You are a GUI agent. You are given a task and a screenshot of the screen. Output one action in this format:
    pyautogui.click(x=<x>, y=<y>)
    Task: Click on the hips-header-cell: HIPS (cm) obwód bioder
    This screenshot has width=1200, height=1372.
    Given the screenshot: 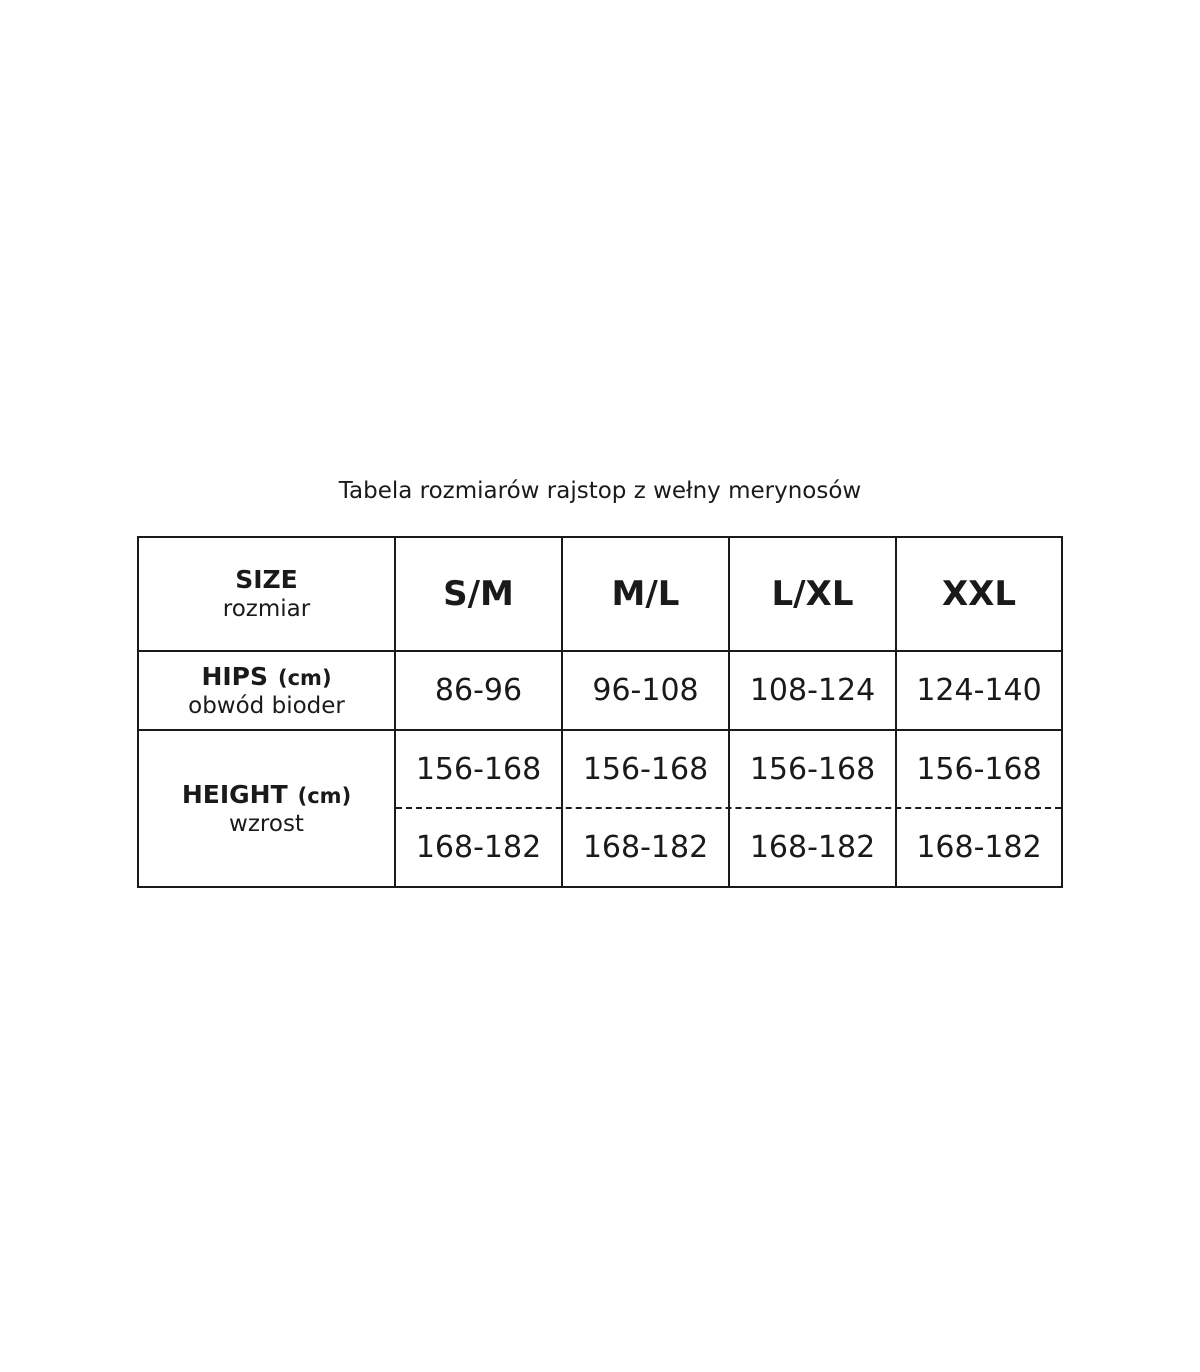 What is the action you would take?
    pyautogui.click(x=266, y=690)
    